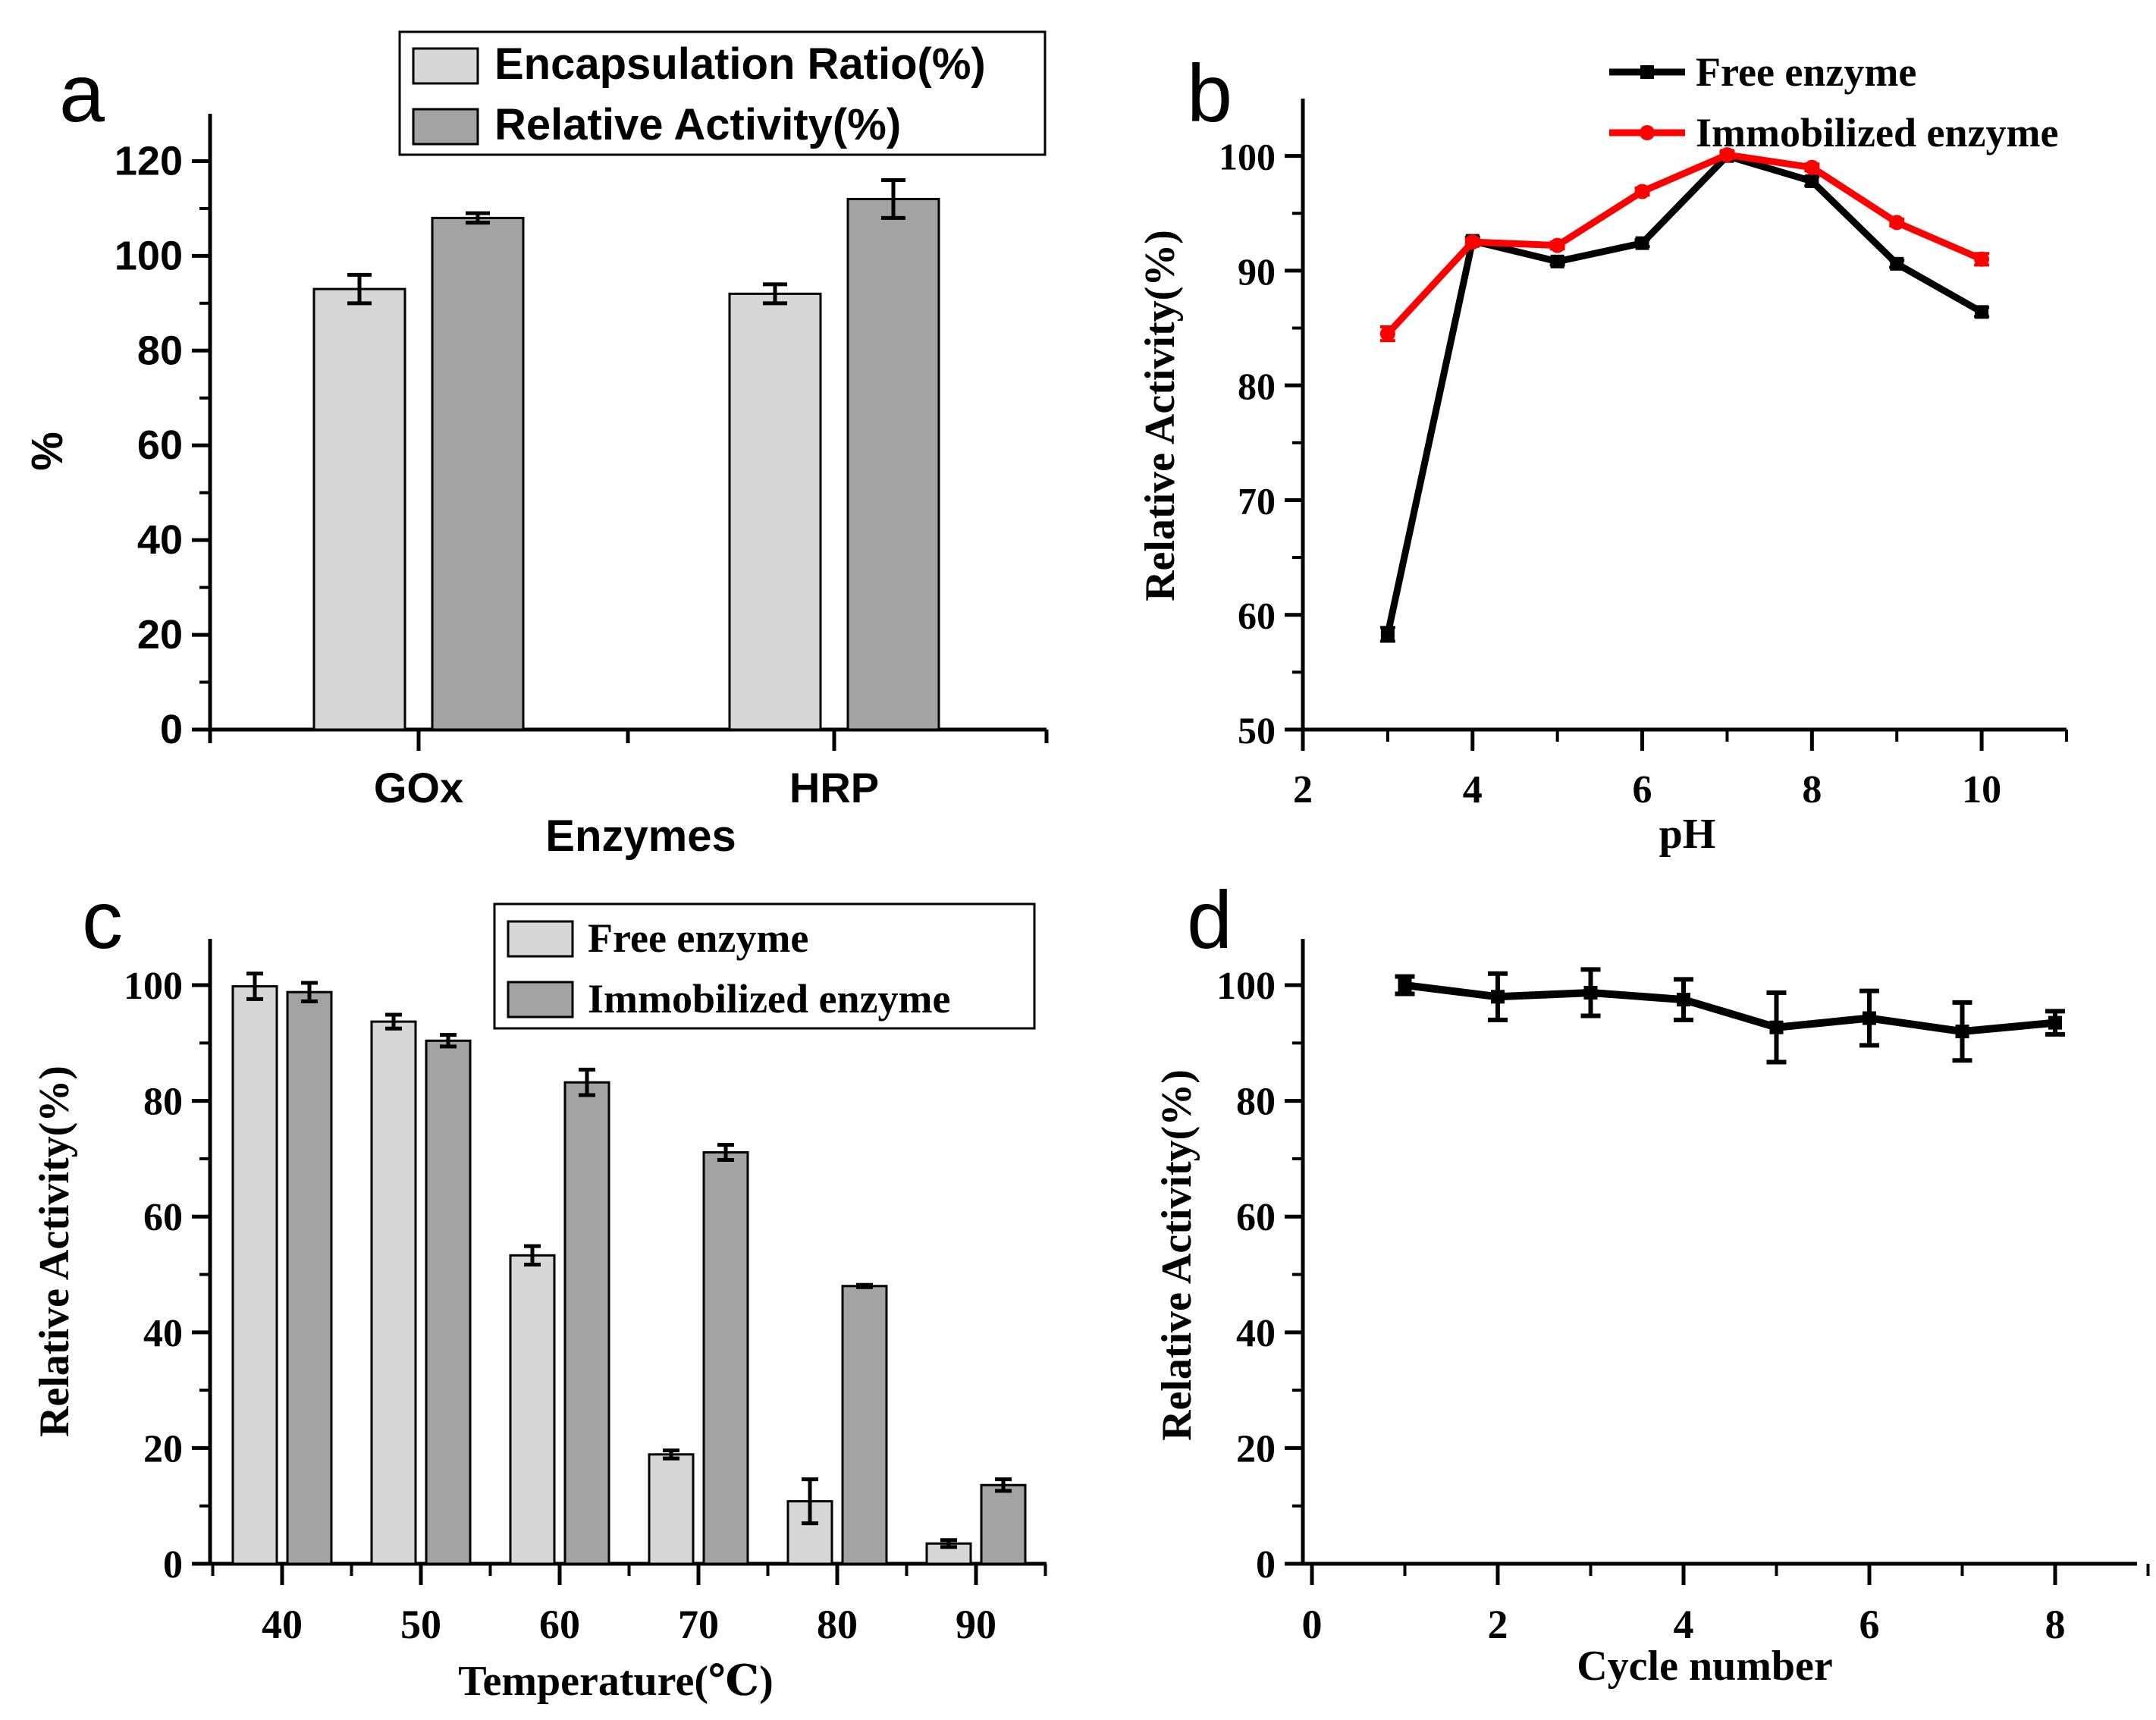  What do you see at coordinates (1303, 789) in the screenshot?
I see `x-tick-label: 2` at bounding box center [1303, 789].